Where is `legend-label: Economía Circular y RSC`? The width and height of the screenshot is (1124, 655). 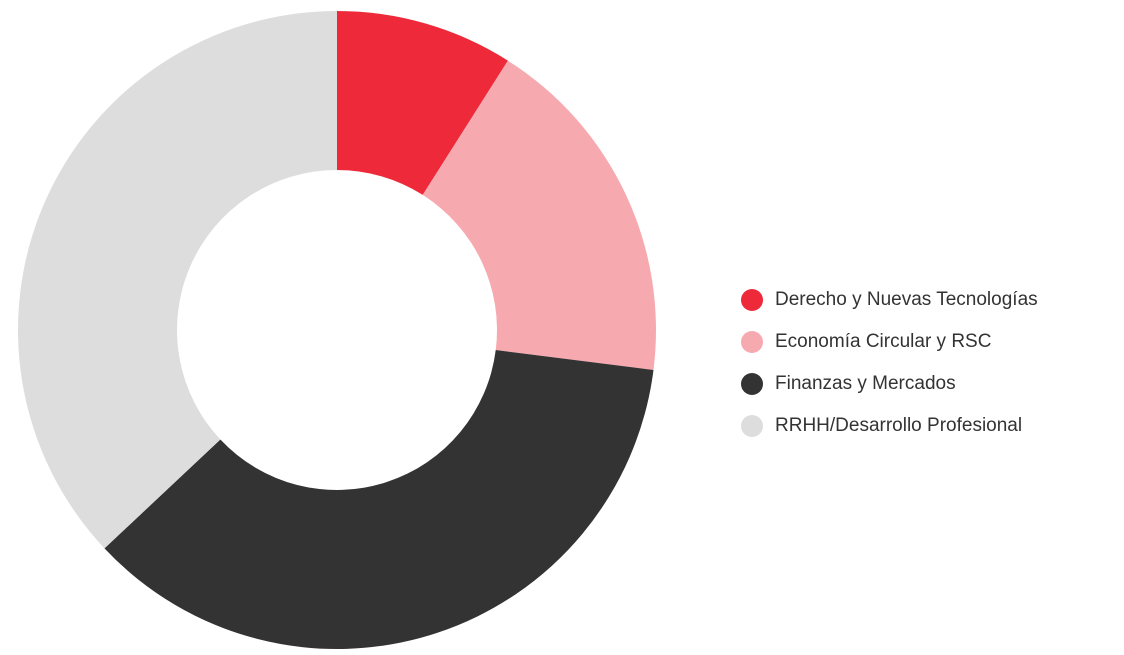 legend-label: Economía Circular y RSC is located at coordinates (883, 341).